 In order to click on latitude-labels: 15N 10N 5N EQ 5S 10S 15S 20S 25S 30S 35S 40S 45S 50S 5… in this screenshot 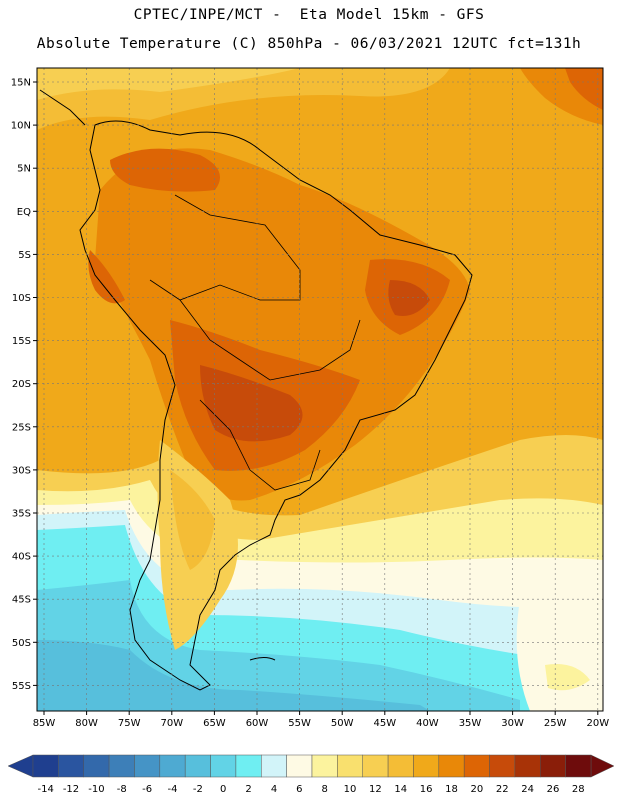, I will do `click(24, 385)`.